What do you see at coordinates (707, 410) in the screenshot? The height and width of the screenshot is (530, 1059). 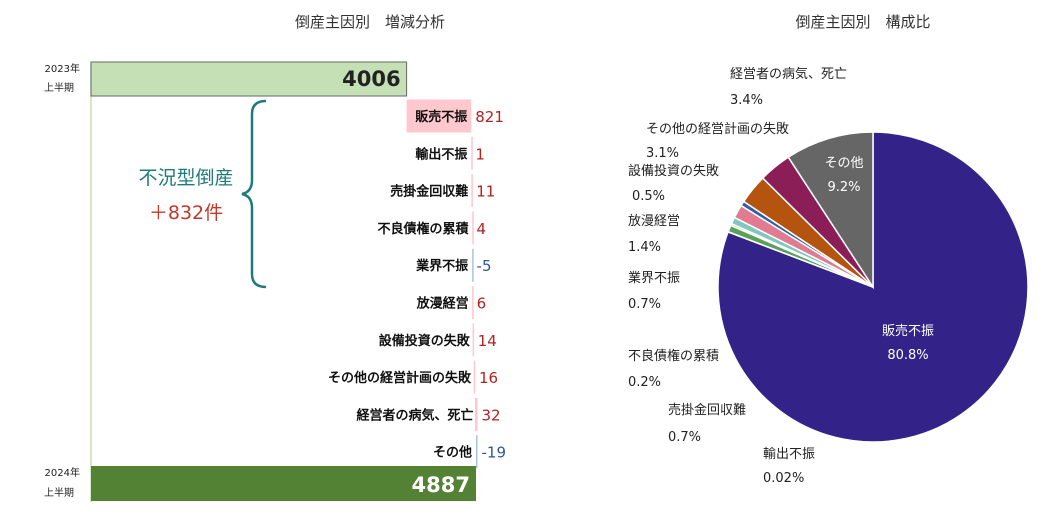 I see `slice-label: 売掛金回収難` at bounding box center [707, 410].